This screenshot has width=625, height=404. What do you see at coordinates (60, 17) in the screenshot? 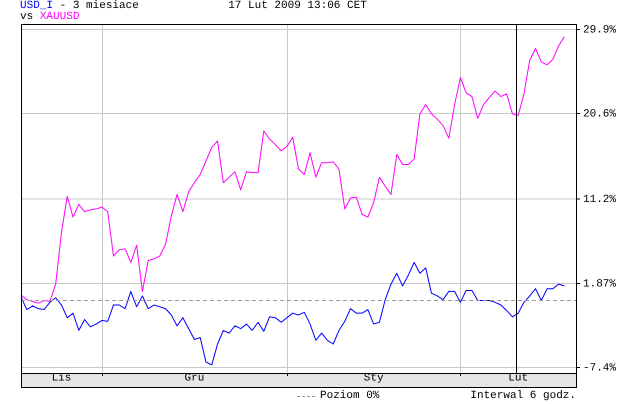
I see `text: XAUUSD` at bounding box center [60, 17].